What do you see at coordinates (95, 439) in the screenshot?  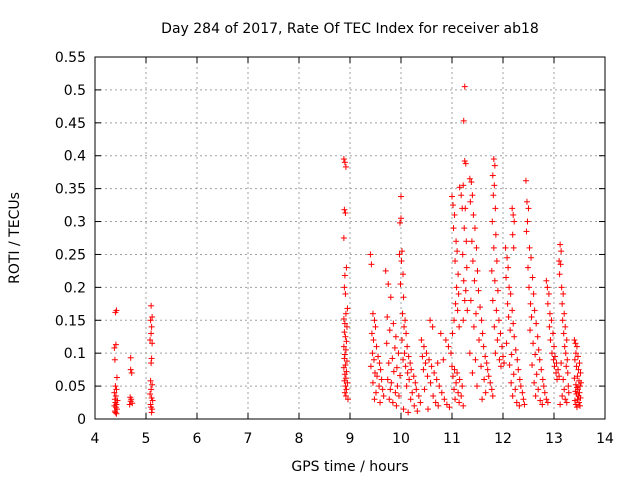 I see `x-tick-label: 4` at bounding box center [95, 439].